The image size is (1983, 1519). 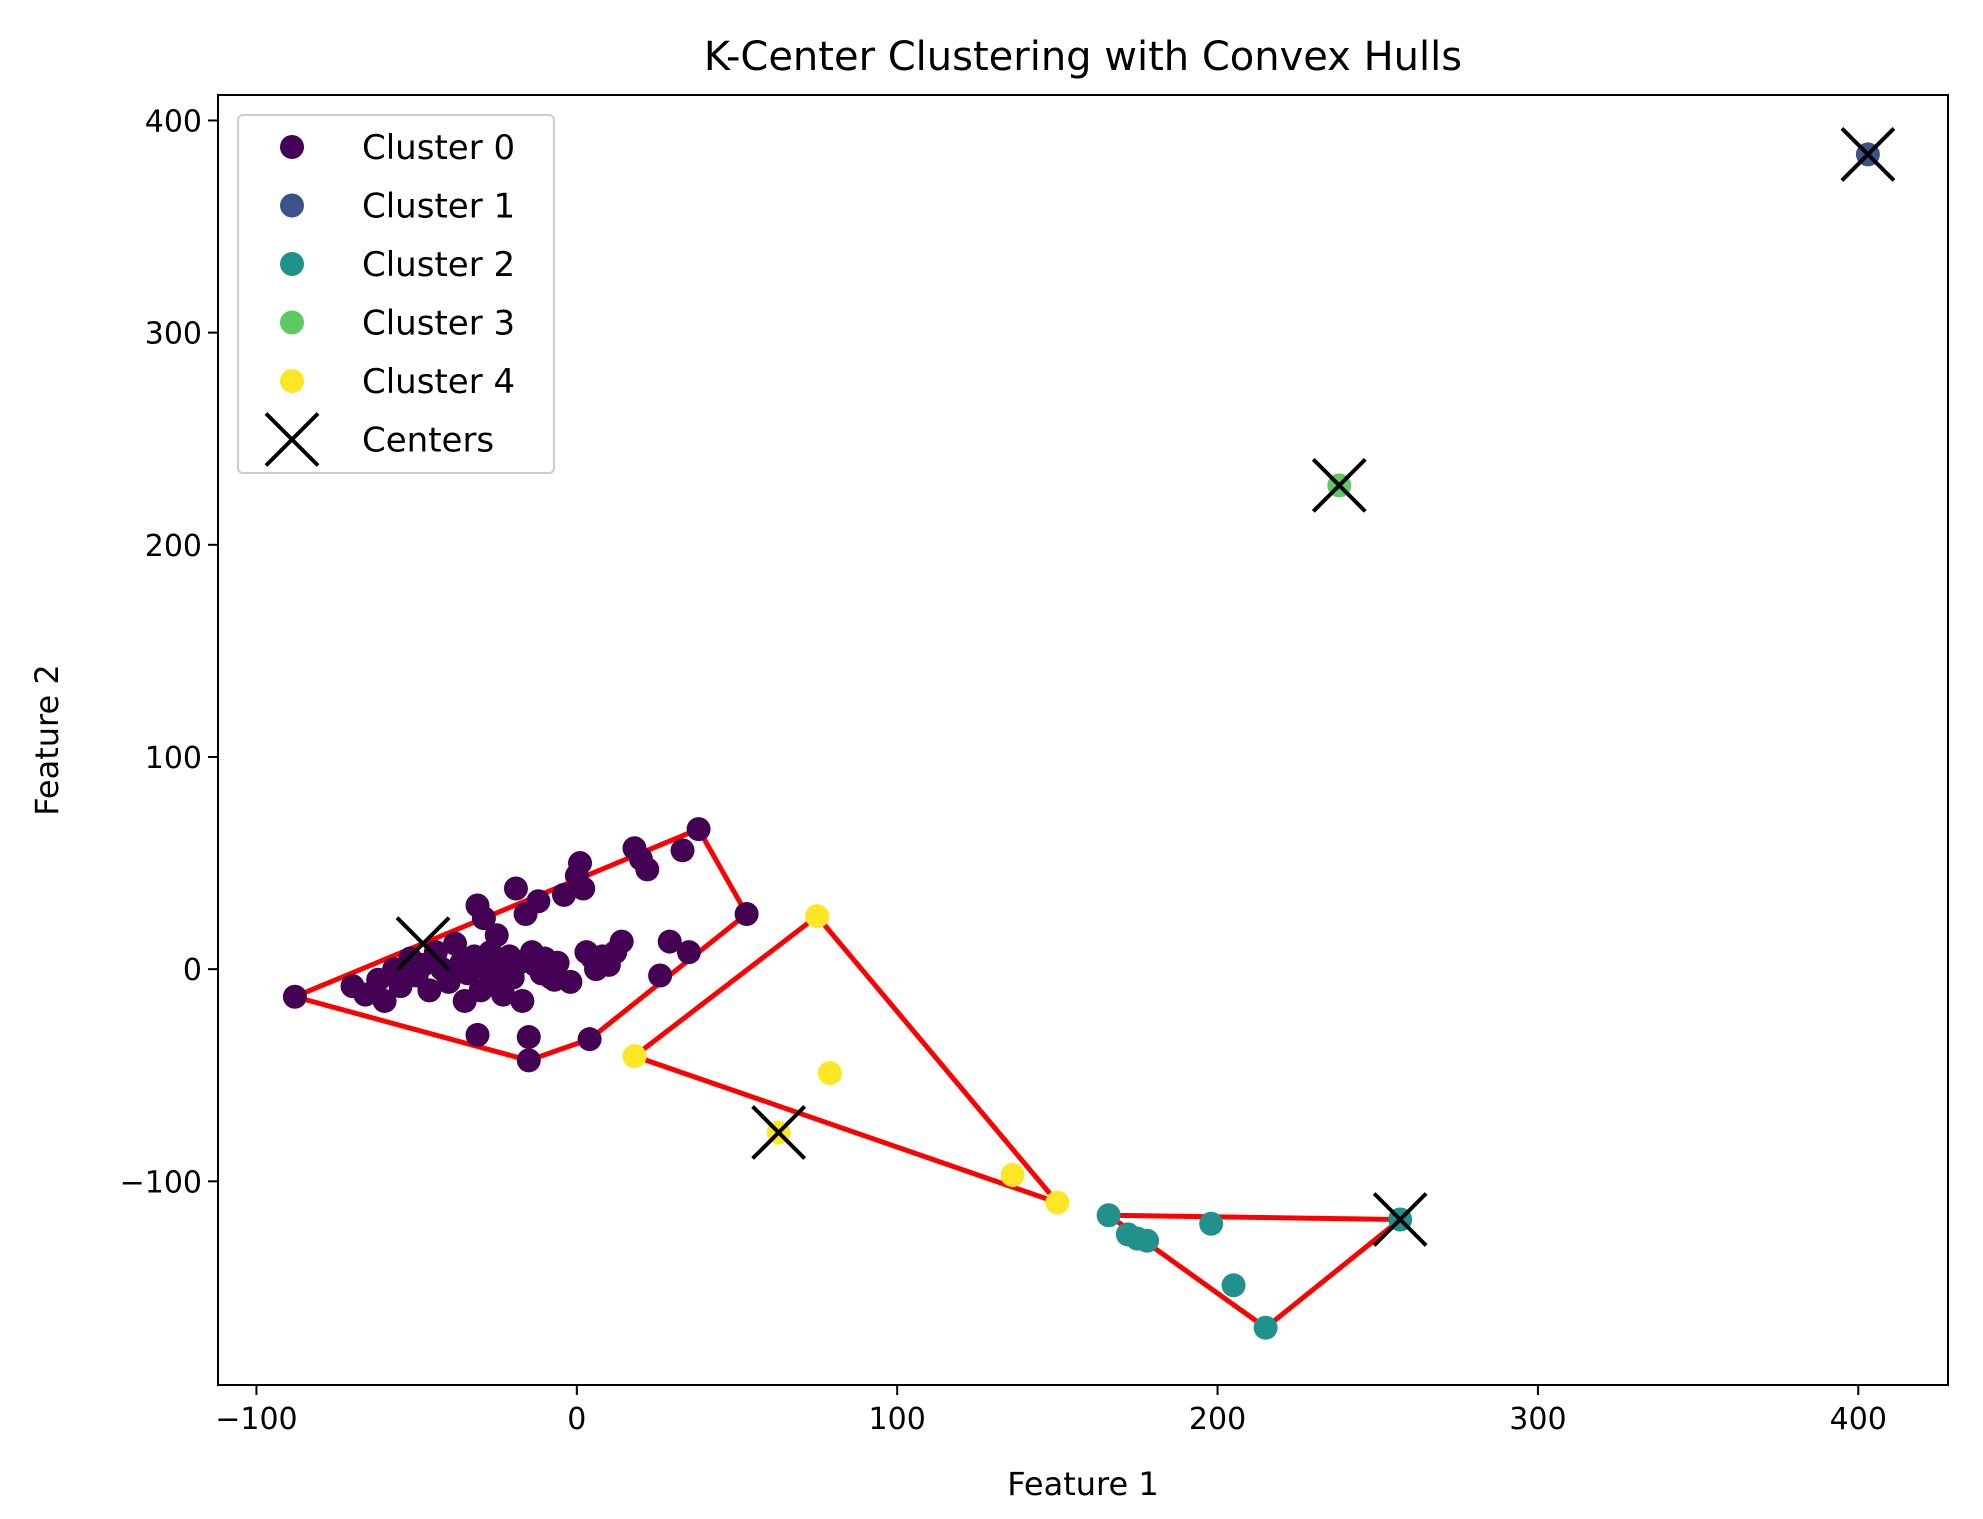 I want to click on legend-label: Cluster 0, so click(x=438, y=148).